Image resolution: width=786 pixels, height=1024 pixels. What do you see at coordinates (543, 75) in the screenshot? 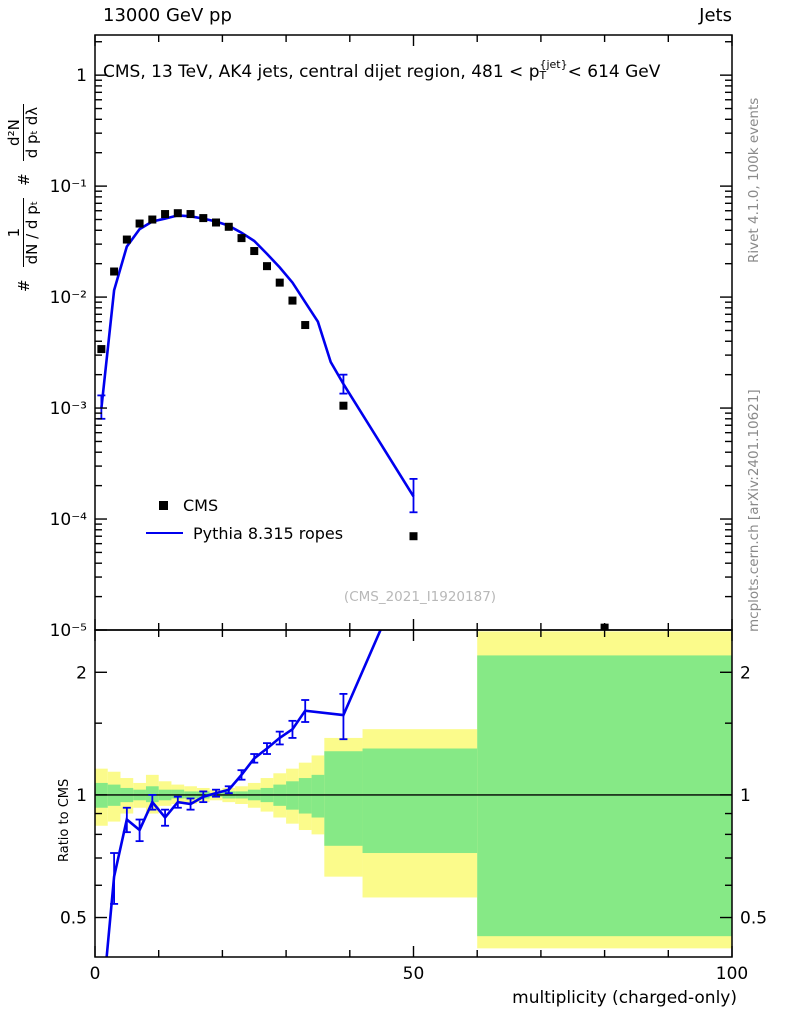
I see `plot-title-sub: T` at bounding box center [543, 75].